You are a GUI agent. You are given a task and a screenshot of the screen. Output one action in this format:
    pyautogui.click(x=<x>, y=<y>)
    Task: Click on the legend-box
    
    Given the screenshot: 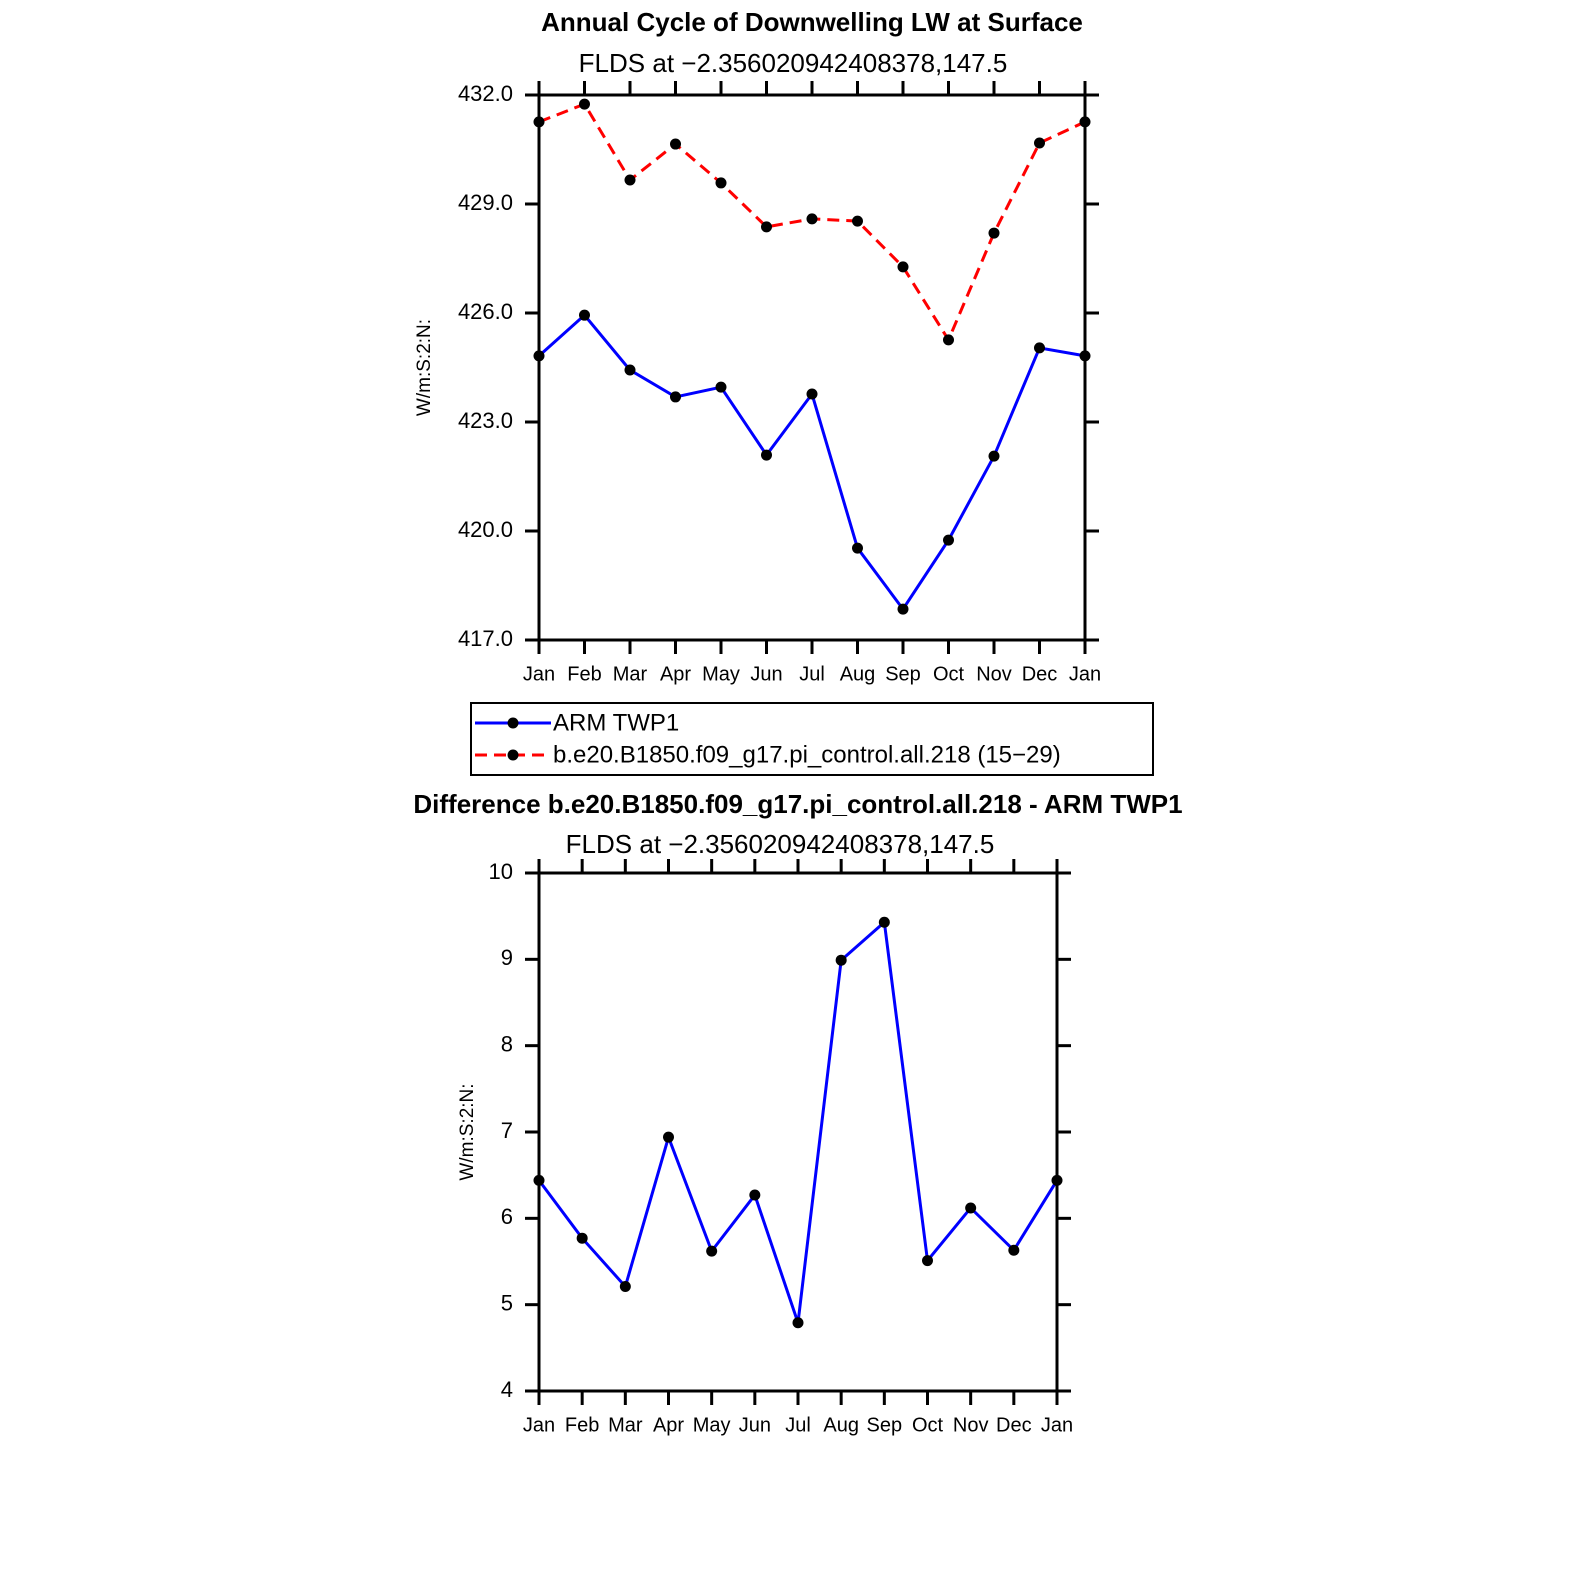 What is the action you would take?
    pyautogui.click(x=812, y=739)
    